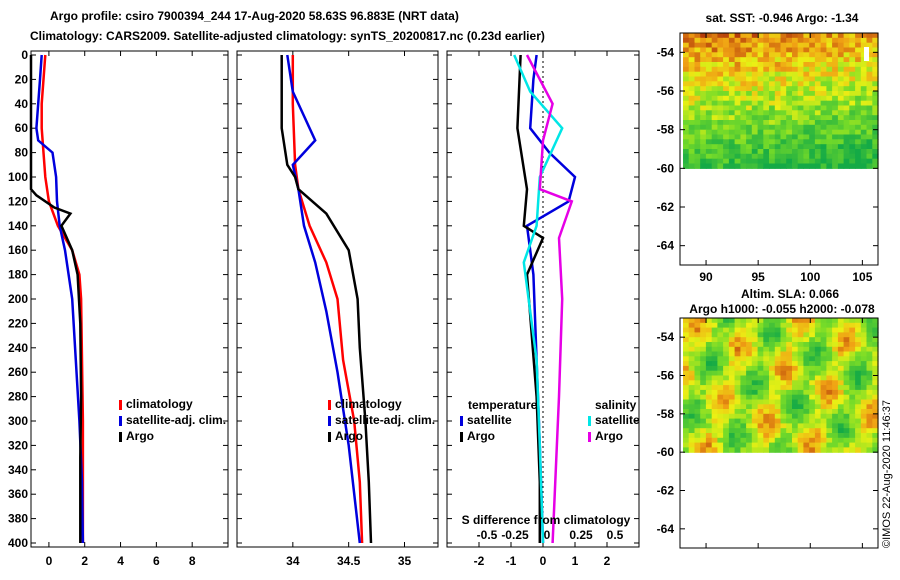  I want to click on y-tick-label: -60, so click(666, 168).